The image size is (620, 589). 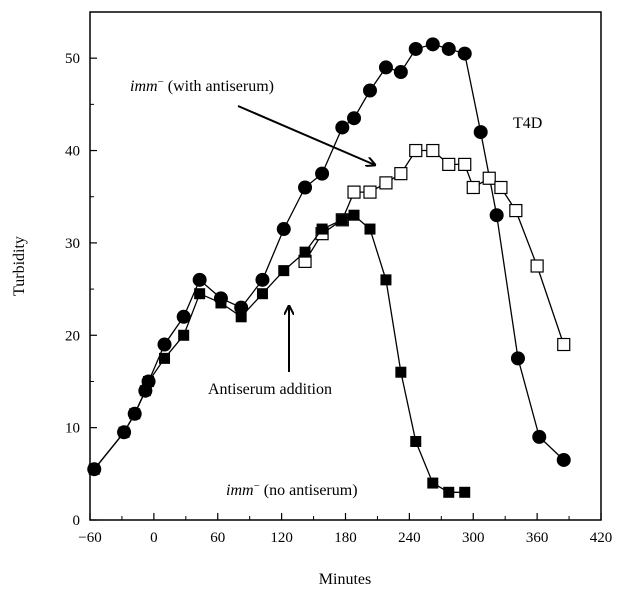 What do you see at coordinates (527, 123) in the screenshot?
I see `annotation-t4d: T4D` at bounding box center [527, 123].